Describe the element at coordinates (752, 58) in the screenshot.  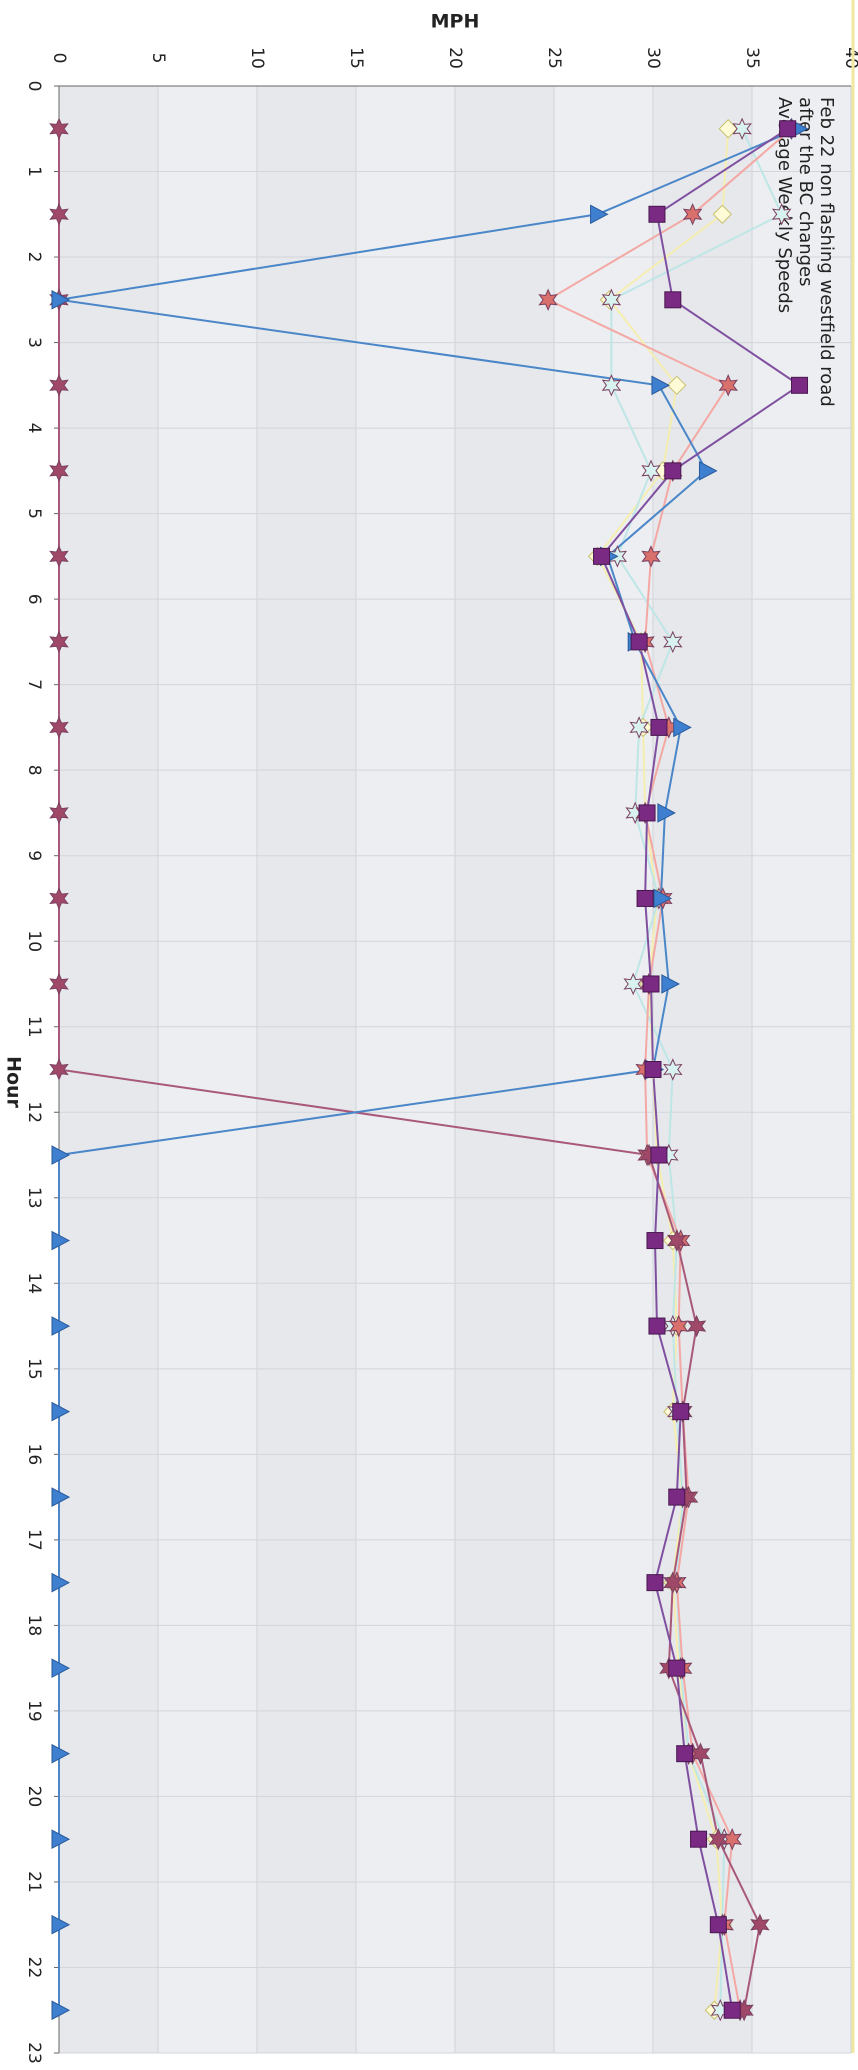
I see `y-tick-label: 35` at that location.